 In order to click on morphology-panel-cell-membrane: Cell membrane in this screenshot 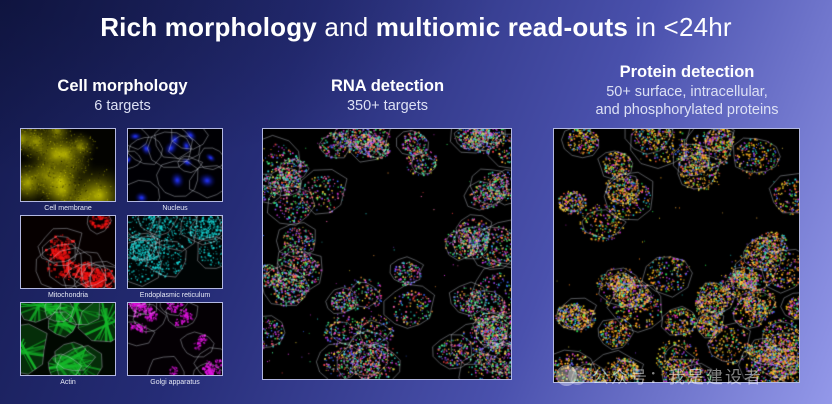, I will do `click(68, 171)`.